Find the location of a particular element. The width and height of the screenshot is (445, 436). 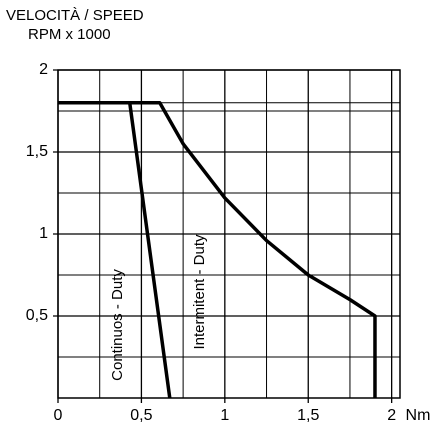

x-tick-label: 1 is located at coordinates (224, 415).